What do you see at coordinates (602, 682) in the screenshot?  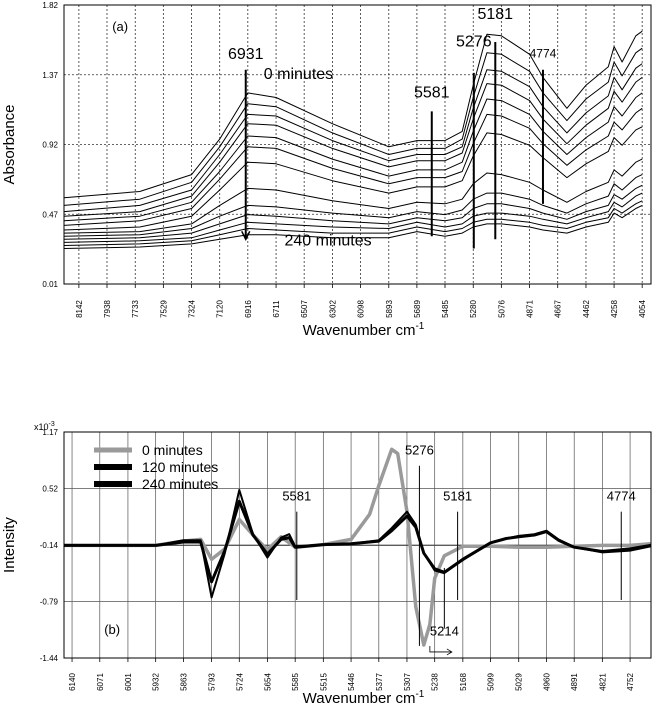 I see `x-tick-label: 4821` at bounding box center [602, 682].